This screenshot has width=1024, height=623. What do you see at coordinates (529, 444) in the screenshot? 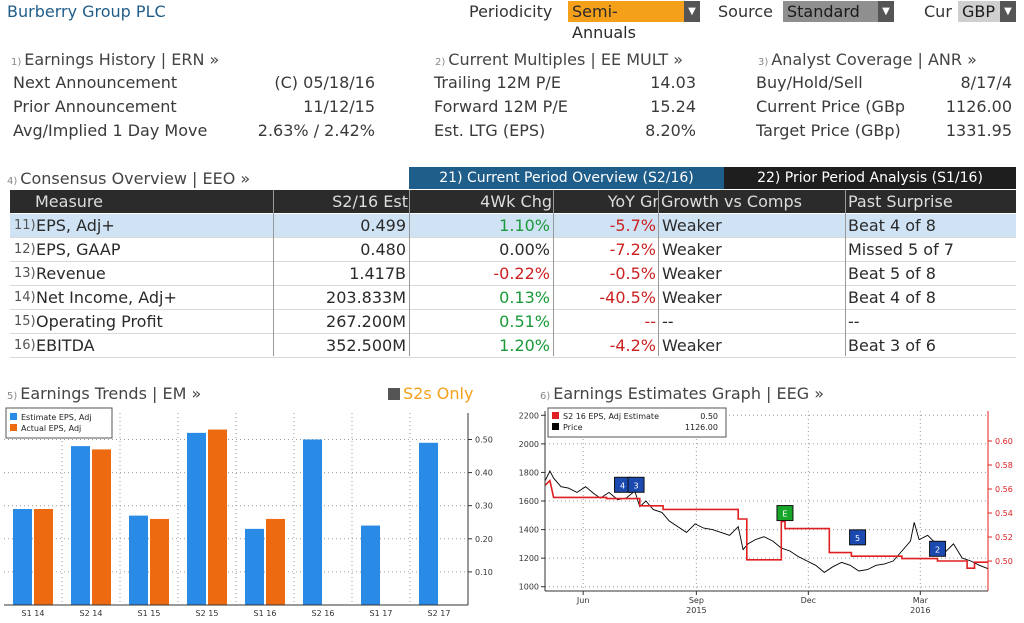
I see `y-left-tick-label: 2000` at bounding box center [529, 444].